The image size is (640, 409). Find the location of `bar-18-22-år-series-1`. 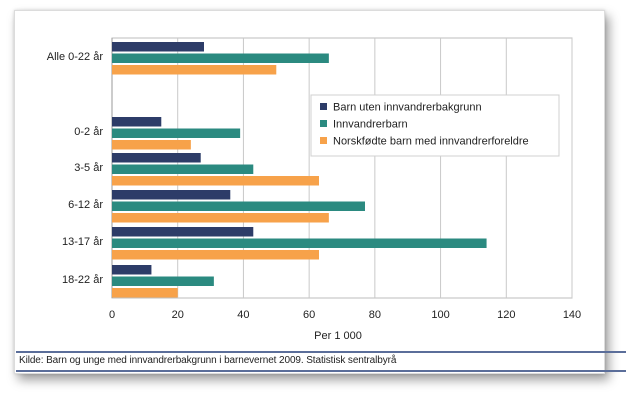

bar-18-22-år-series-1 is located at coordinates (132, 270).